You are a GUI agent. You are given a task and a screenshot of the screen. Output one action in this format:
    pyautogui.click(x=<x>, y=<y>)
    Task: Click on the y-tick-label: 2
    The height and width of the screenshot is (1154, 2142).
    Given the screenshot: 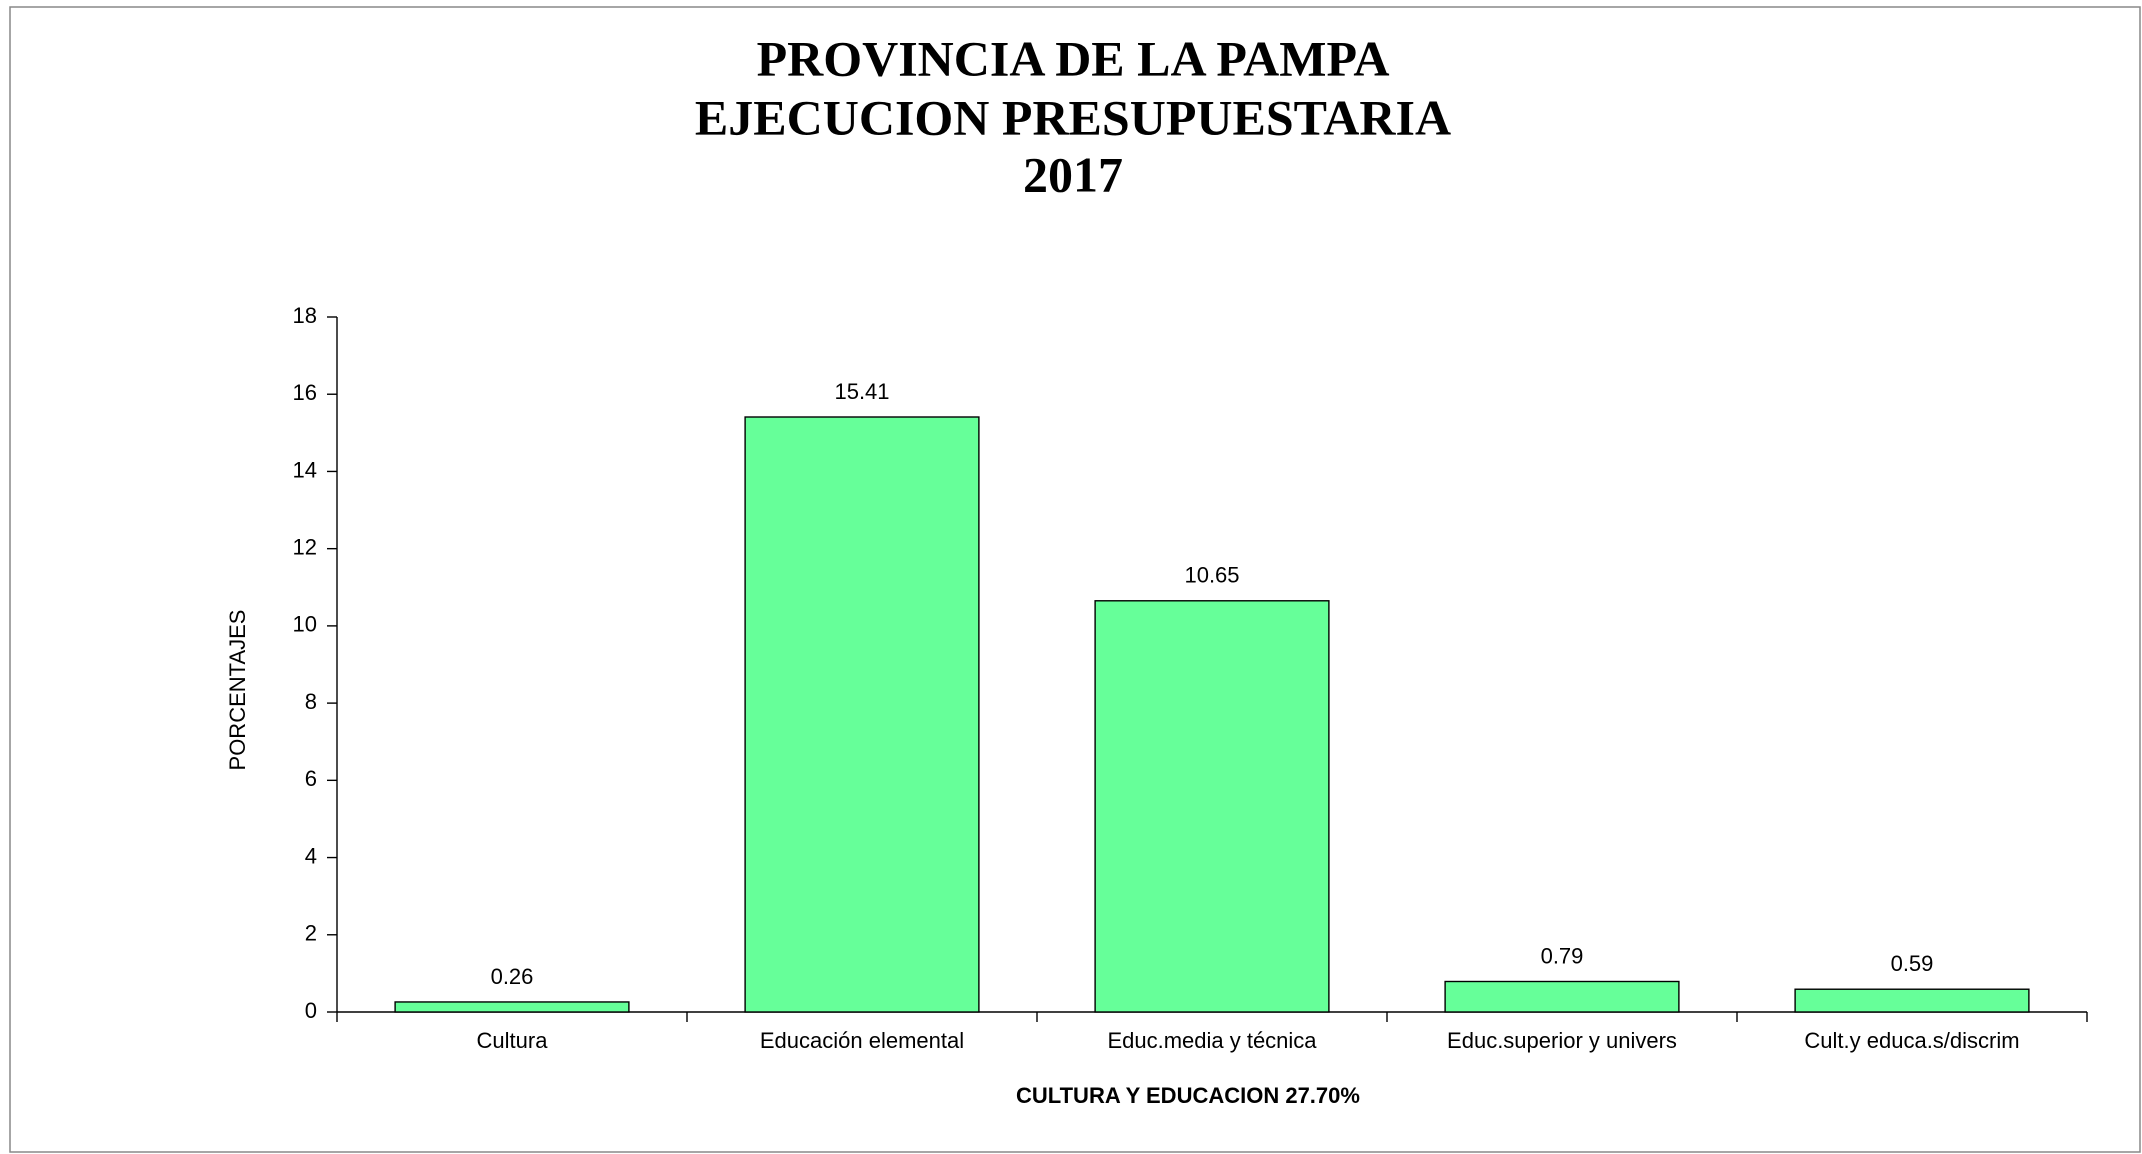 What is the action you would take?
    pyautogui.click(x=311, y=933)
    